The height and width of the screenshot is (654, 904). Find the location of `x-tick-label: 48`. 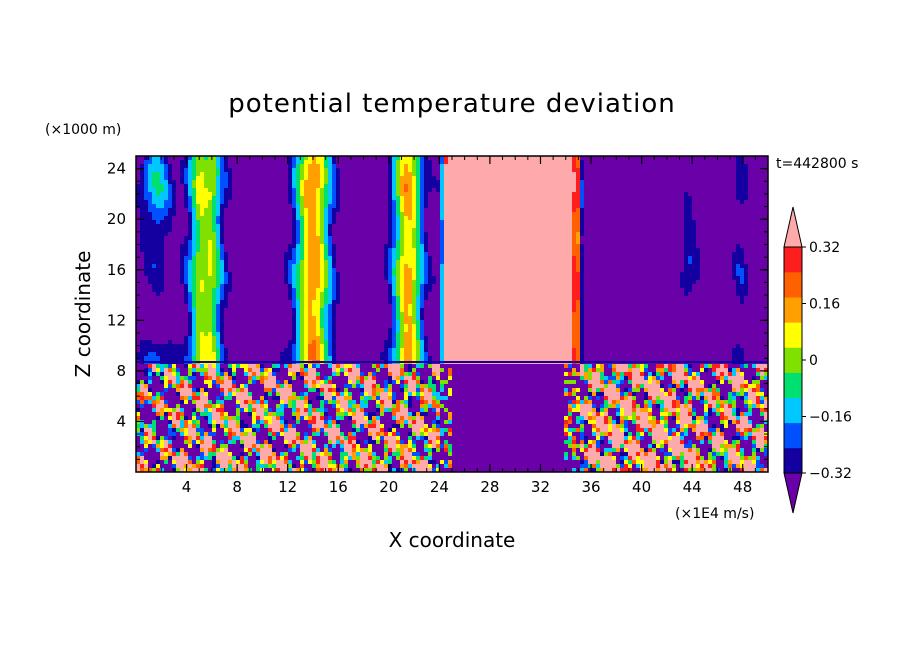

x-tick-label: 48 is located at coordinates (742, 487).